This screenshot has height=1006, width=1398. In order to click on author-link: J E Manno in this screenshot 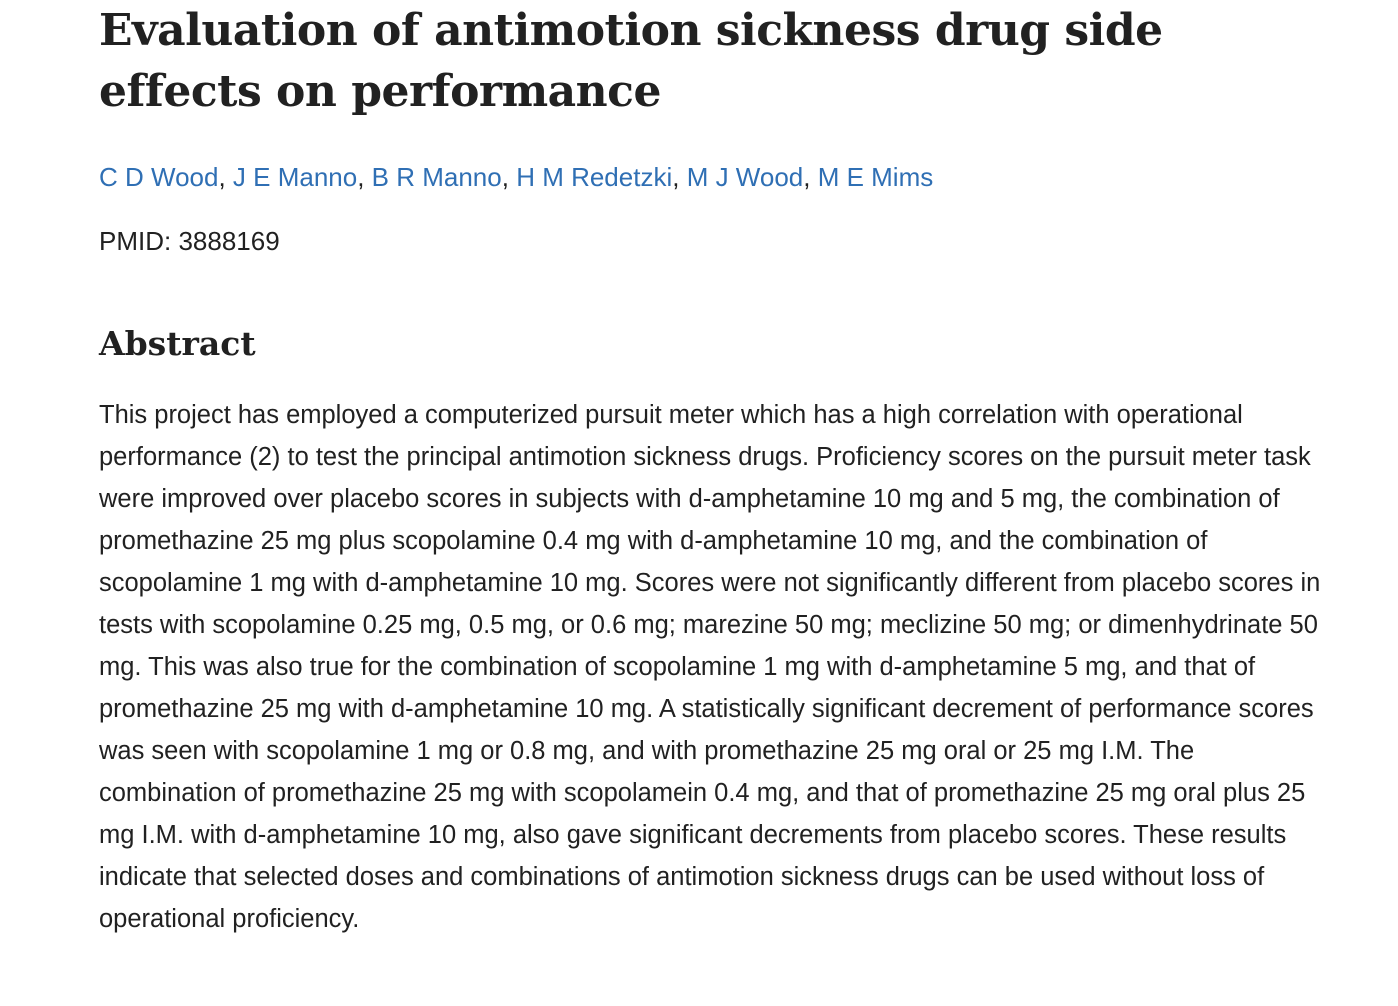, I will do `click(295, 177)`.